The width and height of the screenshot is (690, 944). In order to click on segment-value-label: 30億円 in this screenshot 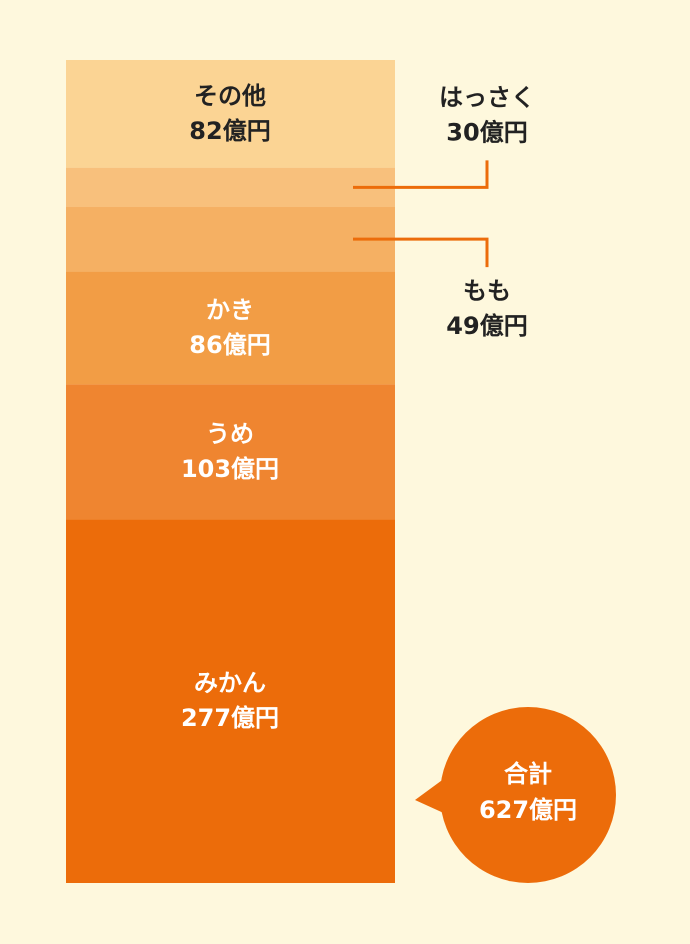, I will do `click(486, 132)`.